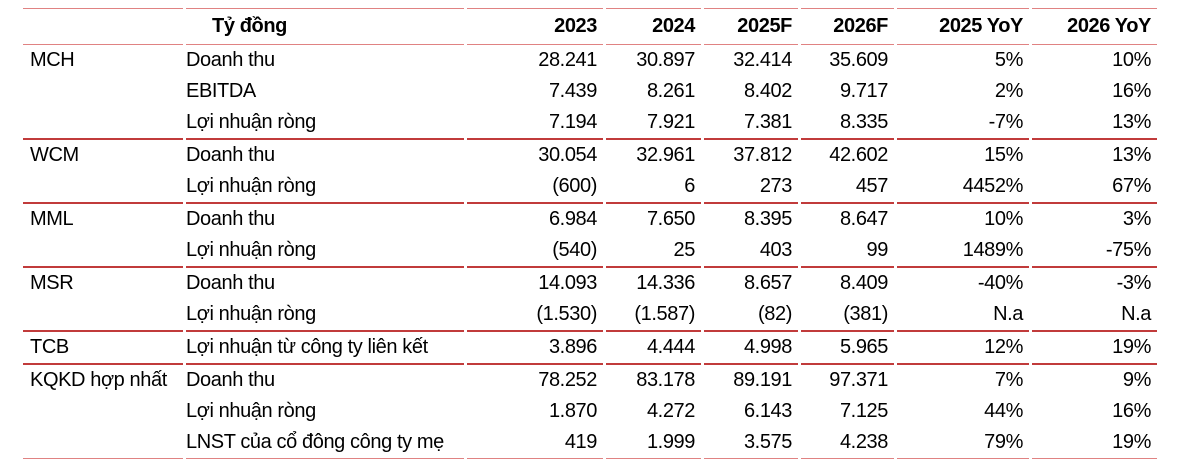 The width and height of the screenshot is (1179, 469). I want to click on table-row: Lợi nhuận ròng 7.194 7.921 7.381 8.335 -7% 13%, so click(590, 123).